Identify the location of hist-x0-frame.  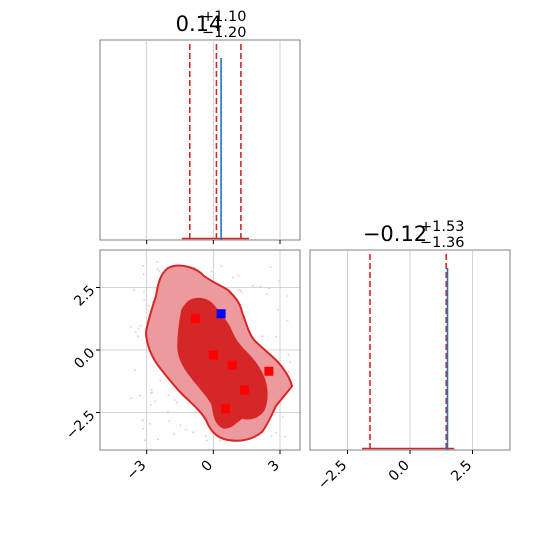
(200, 140).